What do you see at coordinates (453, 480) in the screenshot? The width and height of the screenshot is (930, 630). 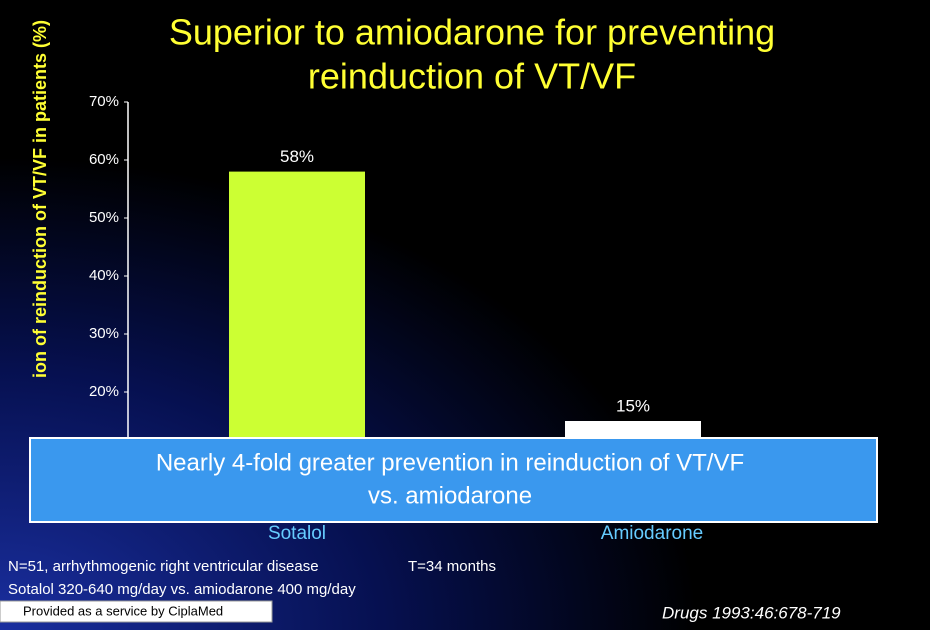 I see `annotation-box` at bounding box center [453, 480].